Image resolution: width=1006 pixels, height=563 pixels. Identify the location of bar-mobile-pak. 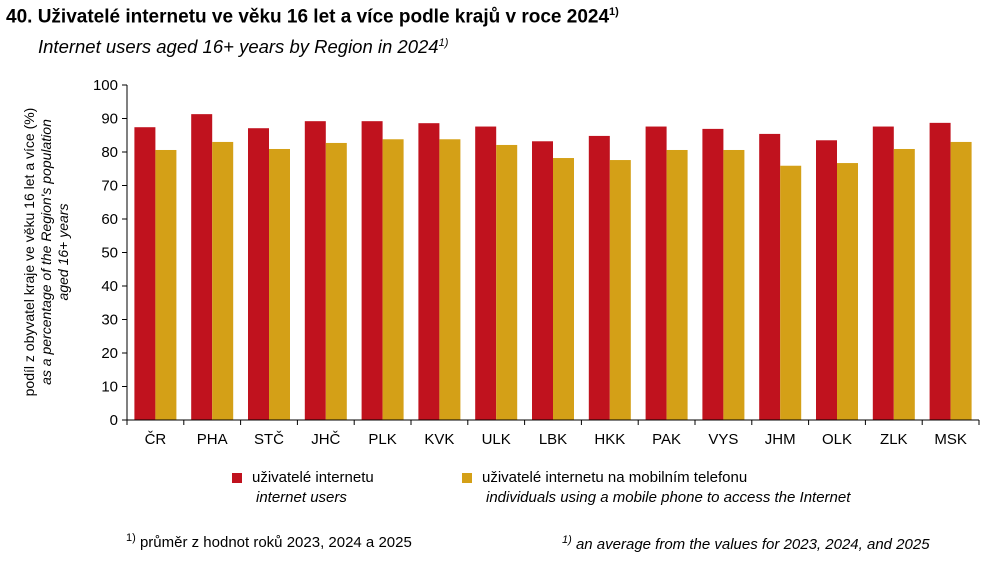
(677, 285).